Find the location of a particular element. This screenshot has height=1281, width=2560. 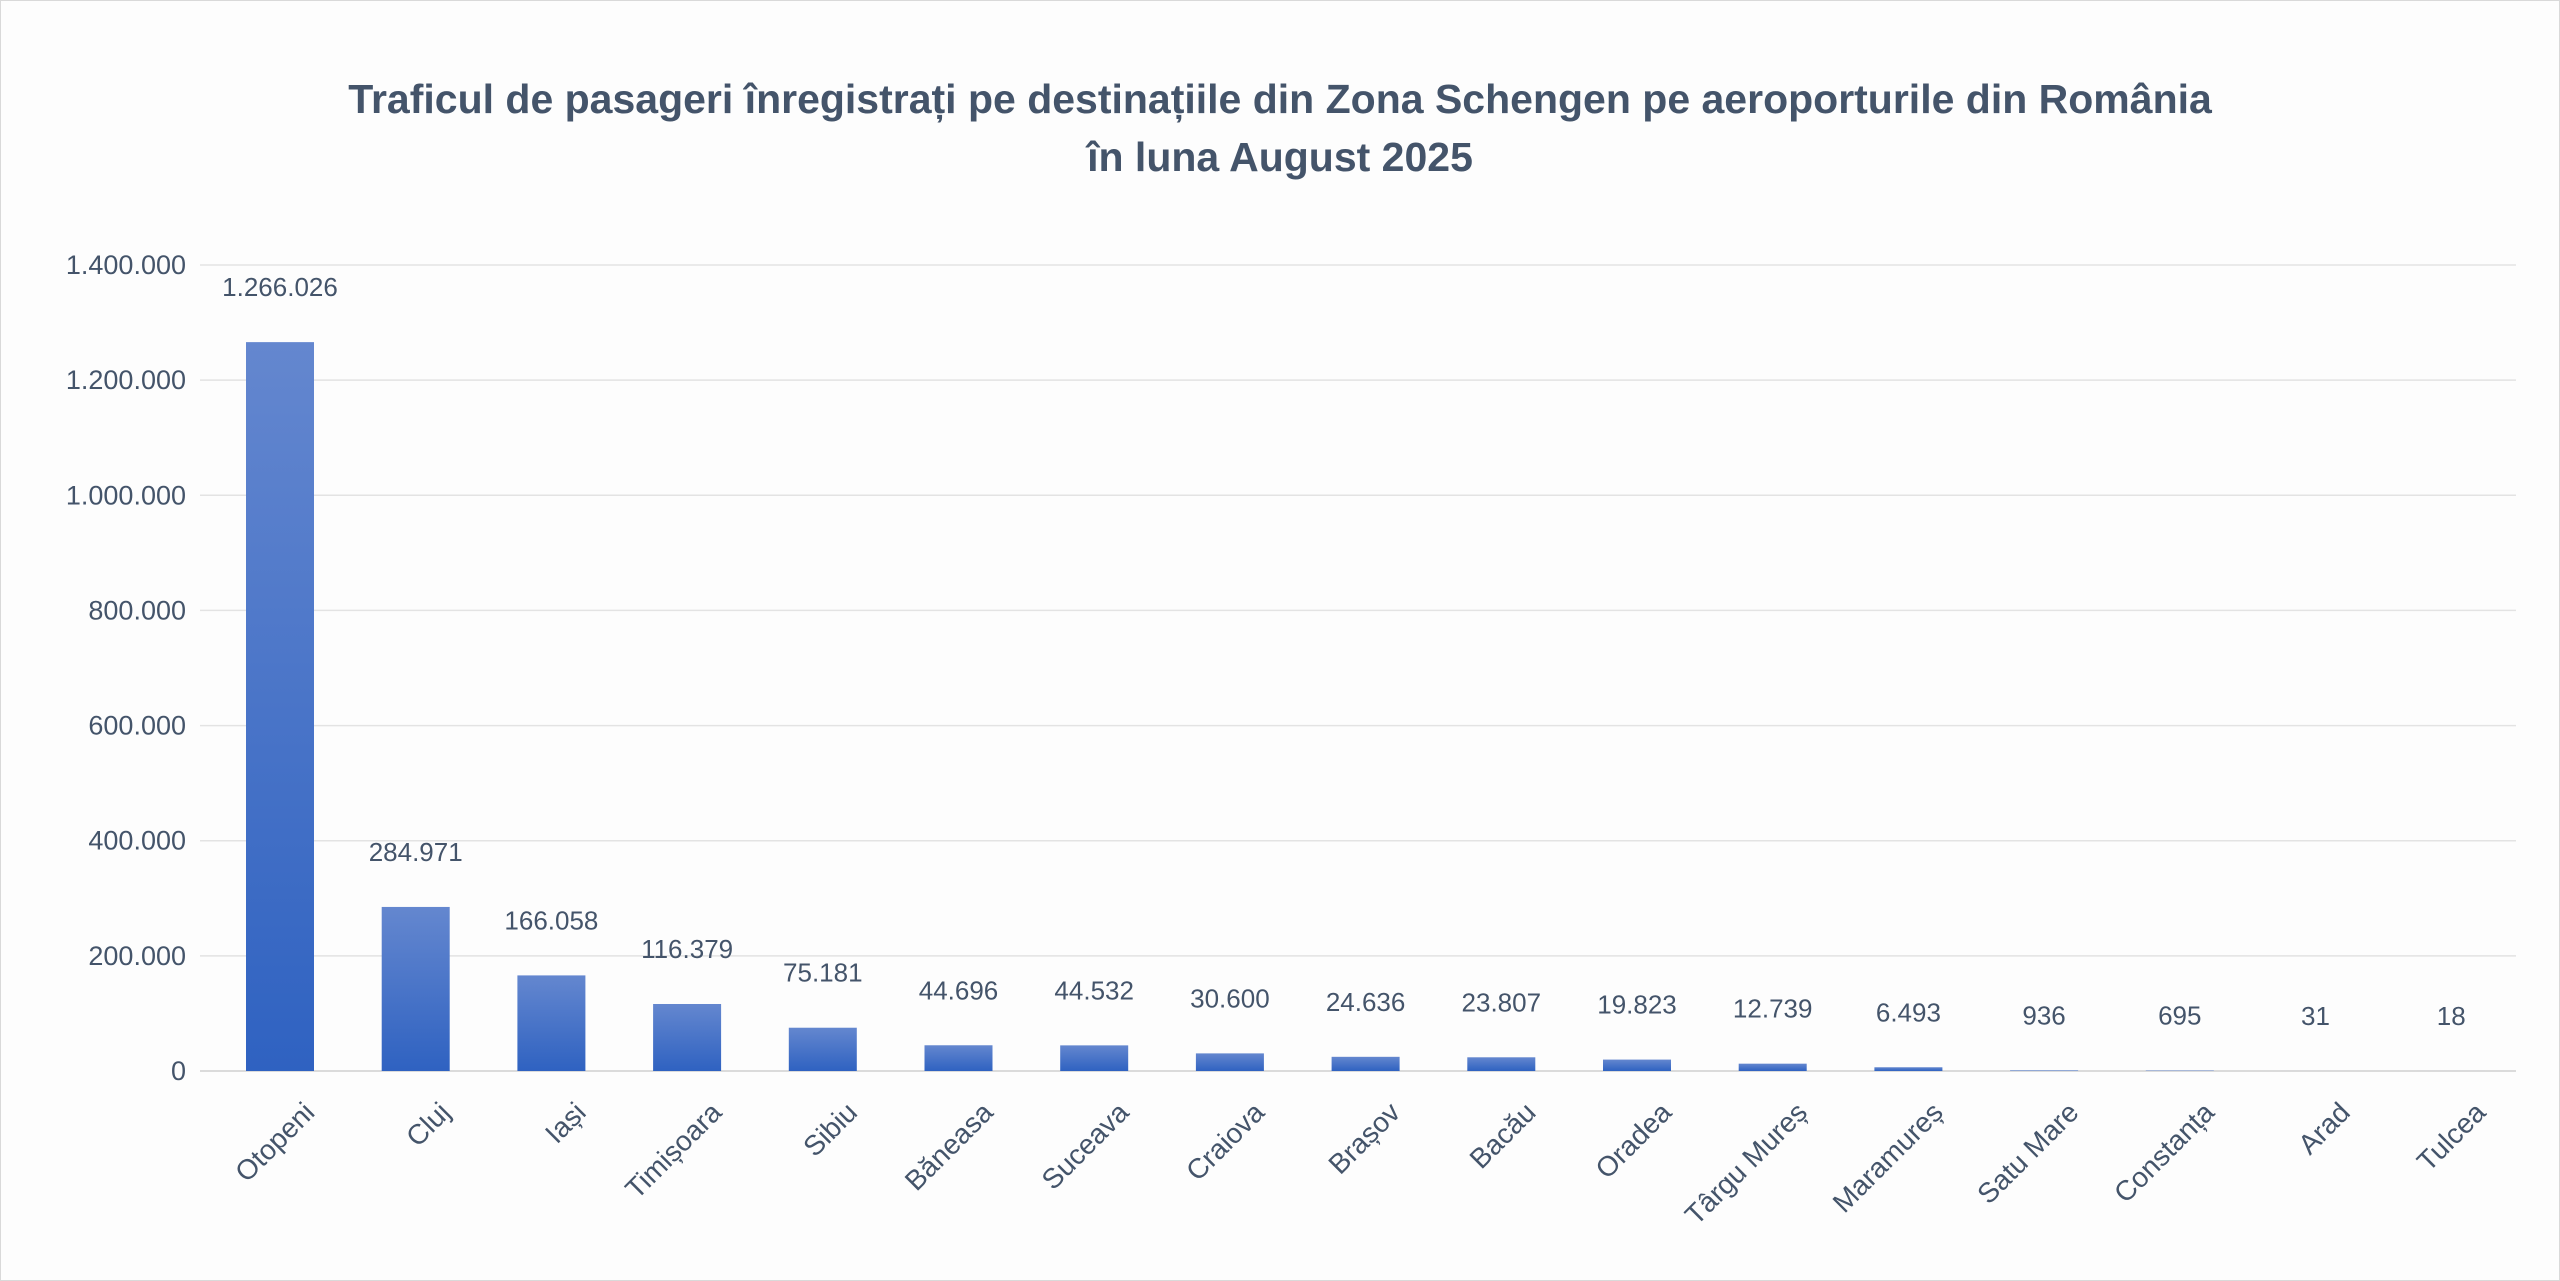

category-label: Iași is located at coordinates (565, 1122).